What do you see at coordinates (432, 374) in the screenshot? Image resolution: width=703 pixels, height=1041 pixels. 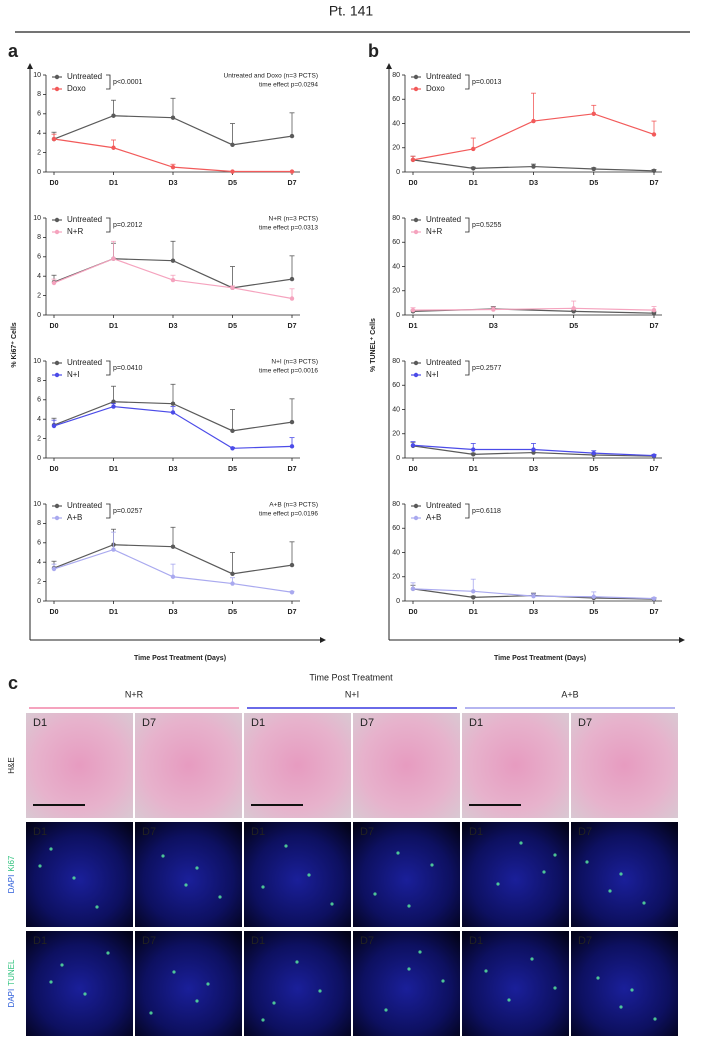 I see `legend-label: N+I` at bounding box center [432, 374].